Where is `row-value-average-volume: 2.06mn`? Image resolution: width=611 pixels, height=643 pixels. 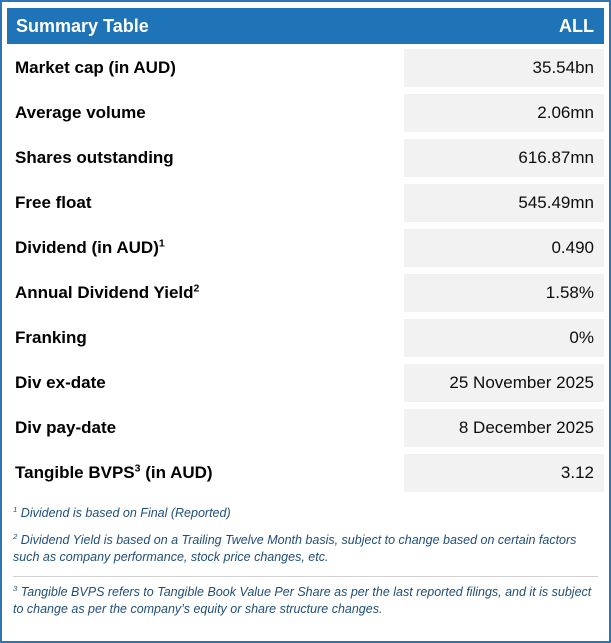
row-value-average-volume: 2.06mn is located at coordinates (504, 112).